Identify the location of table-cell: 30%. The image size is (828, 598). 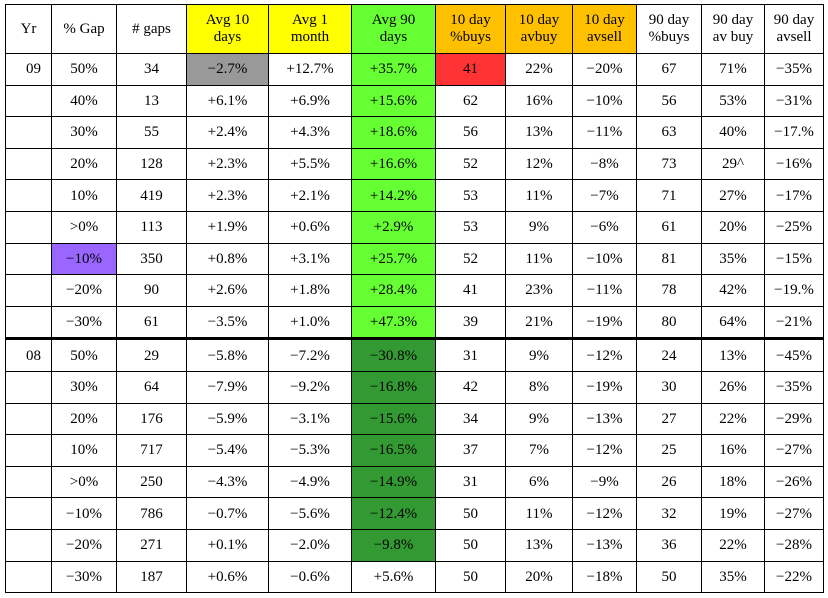
(84, 132).